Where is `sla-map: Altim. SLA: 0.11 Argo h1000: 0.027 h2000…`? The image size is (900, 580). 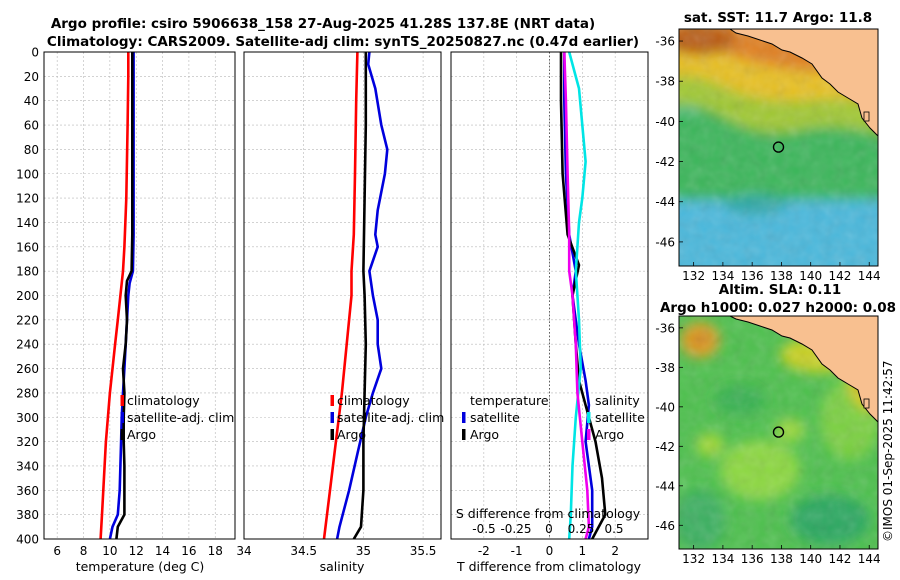
sla-map: Altim. SLA: 0.11 Argo h1000: 0.027 h2000… is located at coordinates (775, 424).